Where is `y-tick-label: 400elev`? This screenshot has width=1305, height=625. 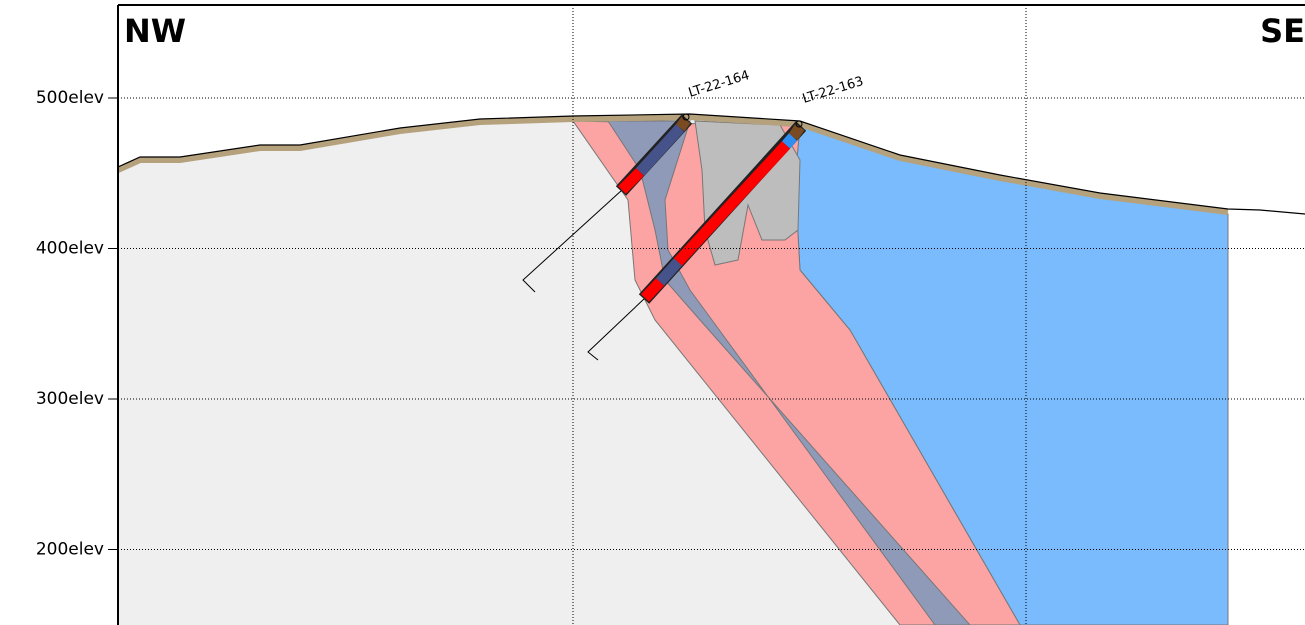 y-tick-label: 400elev is located at coordinates (70, 249).